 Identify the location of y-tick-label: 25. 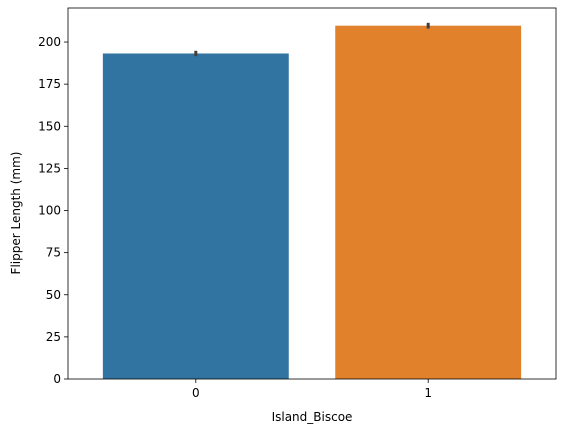
(53, 337).